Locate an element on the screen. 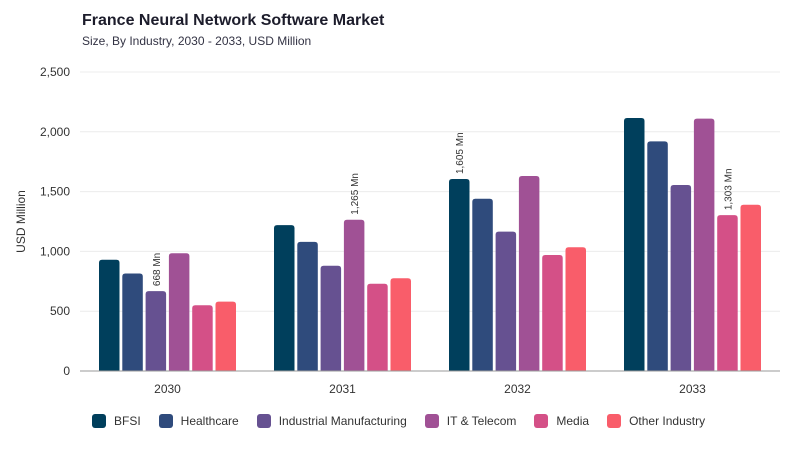  legend-label: Other Industry is located at coordinates (667, 421).